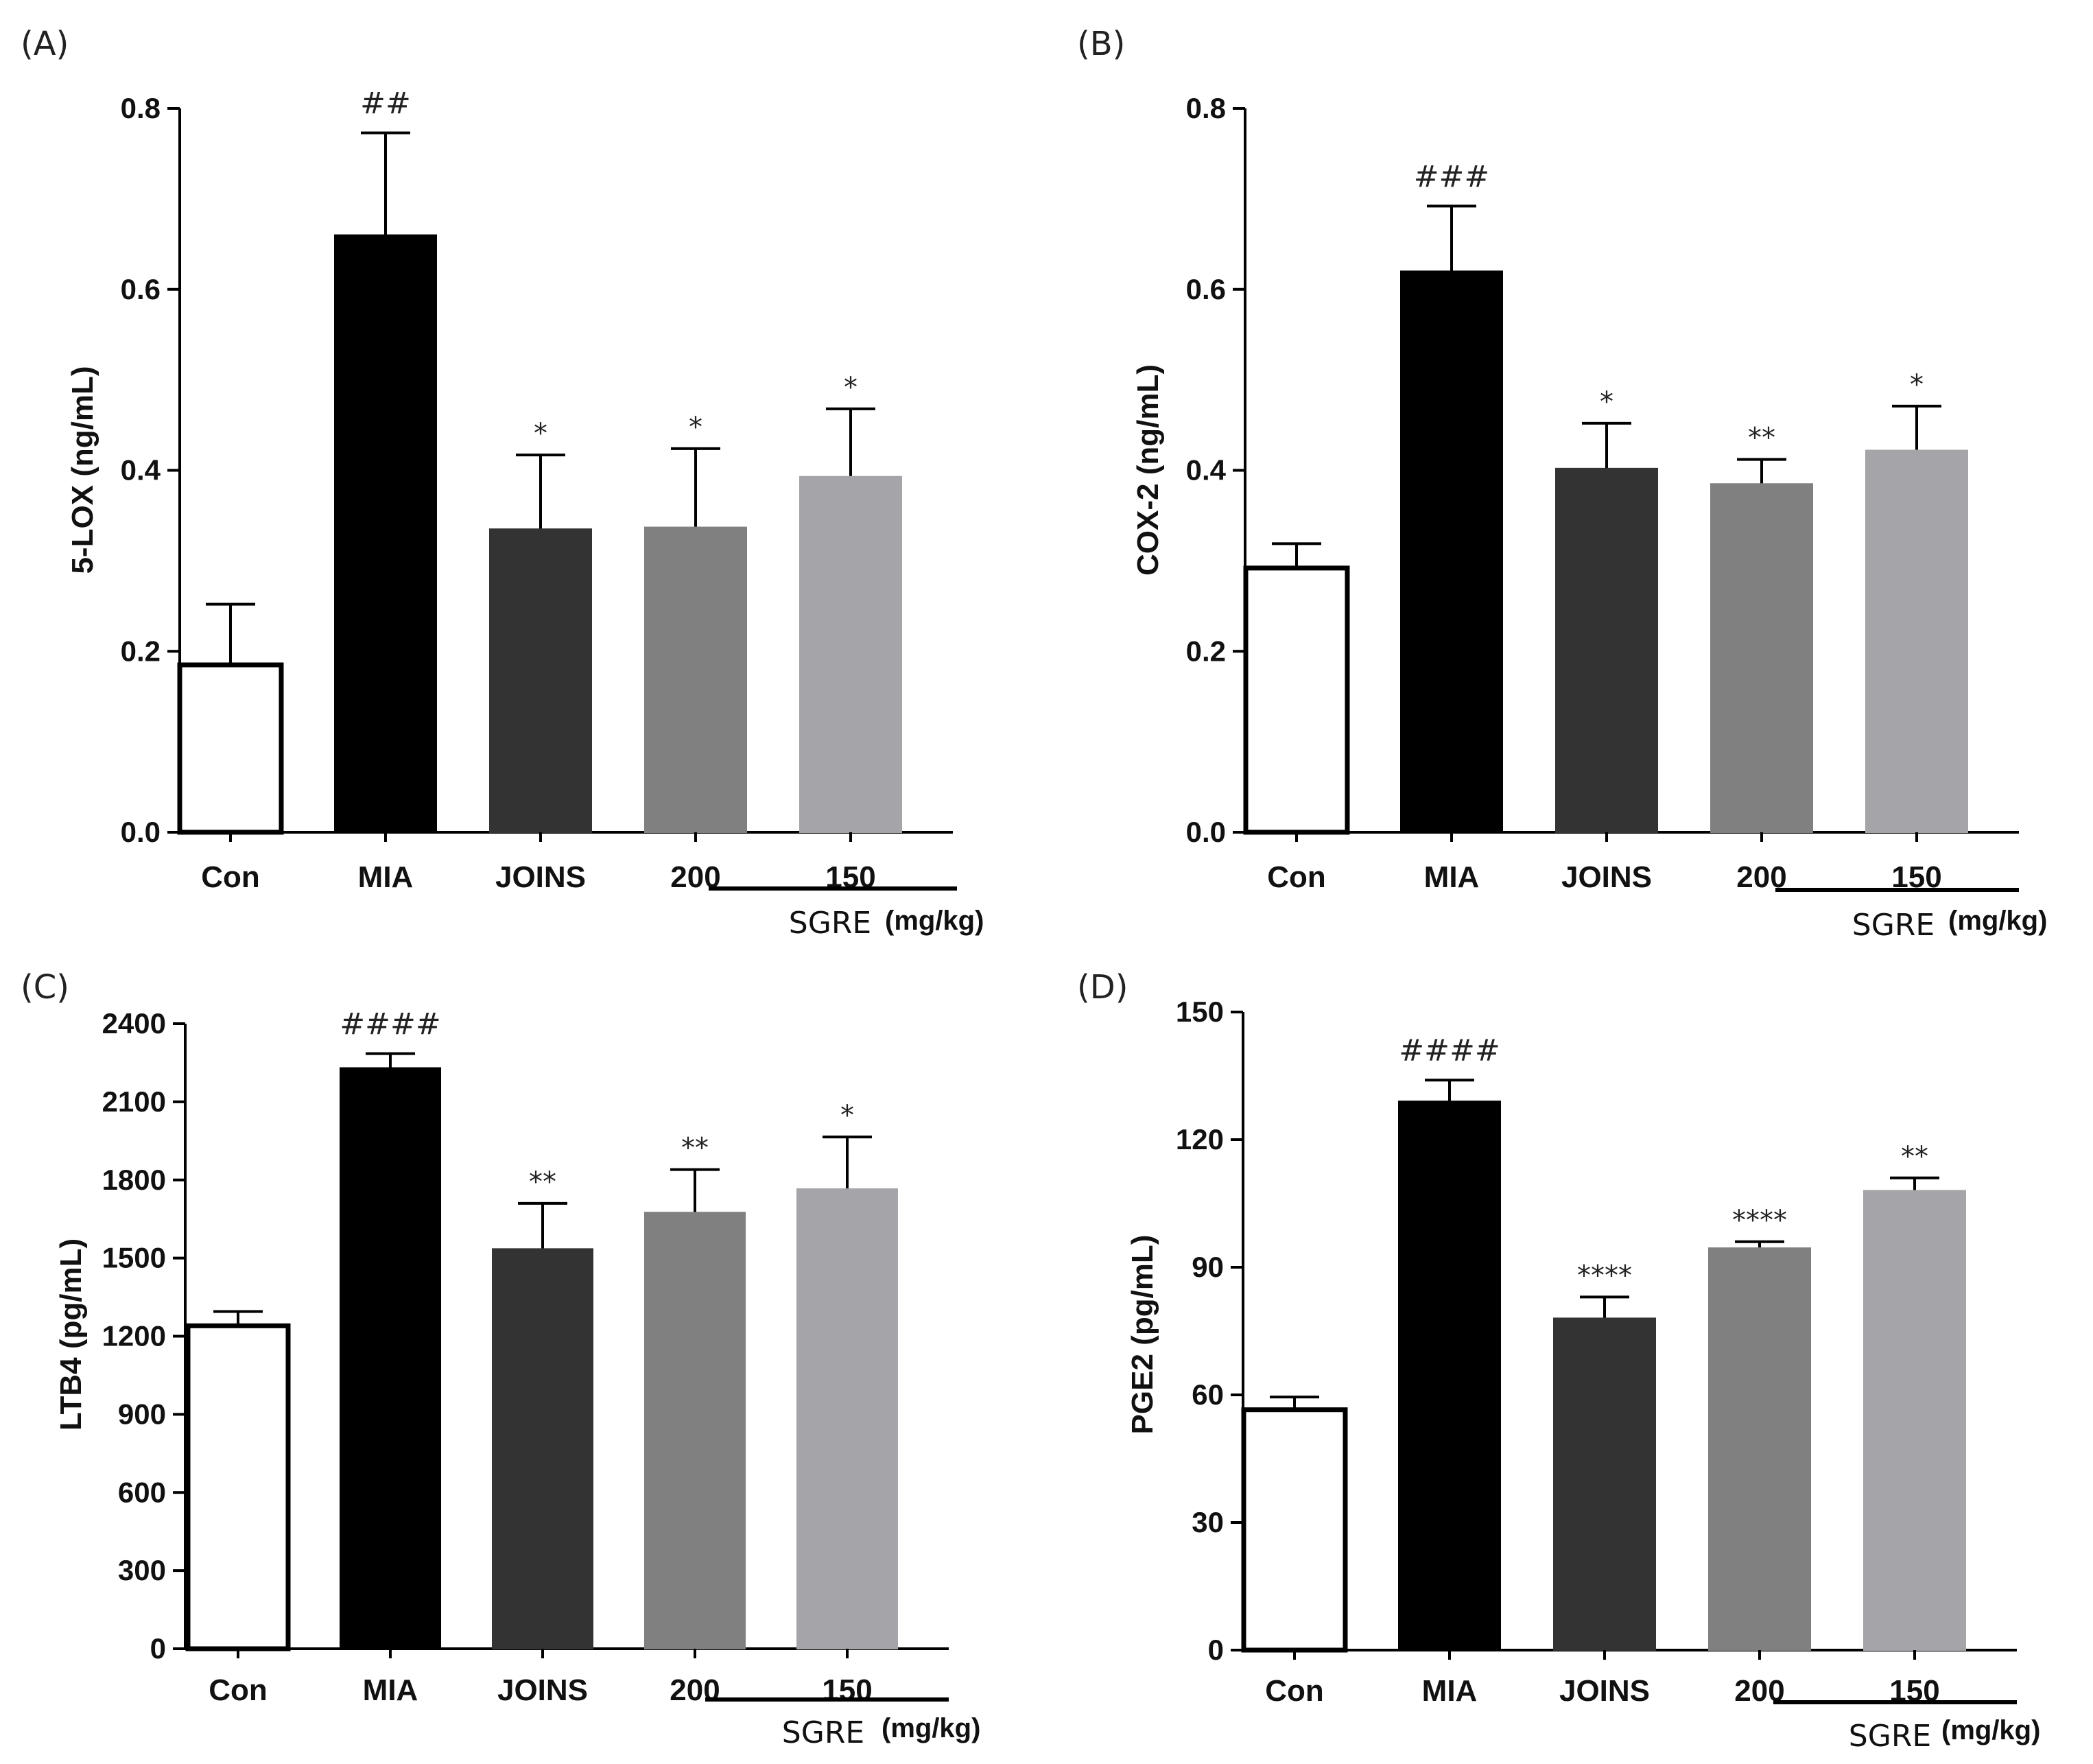 The height and width of the screenshot is (1764, 2093). What do you see at coordinates (134, 1180) in the screenshot?
I see `y-tick-label: 1800` at bounding box center [134, 1180].